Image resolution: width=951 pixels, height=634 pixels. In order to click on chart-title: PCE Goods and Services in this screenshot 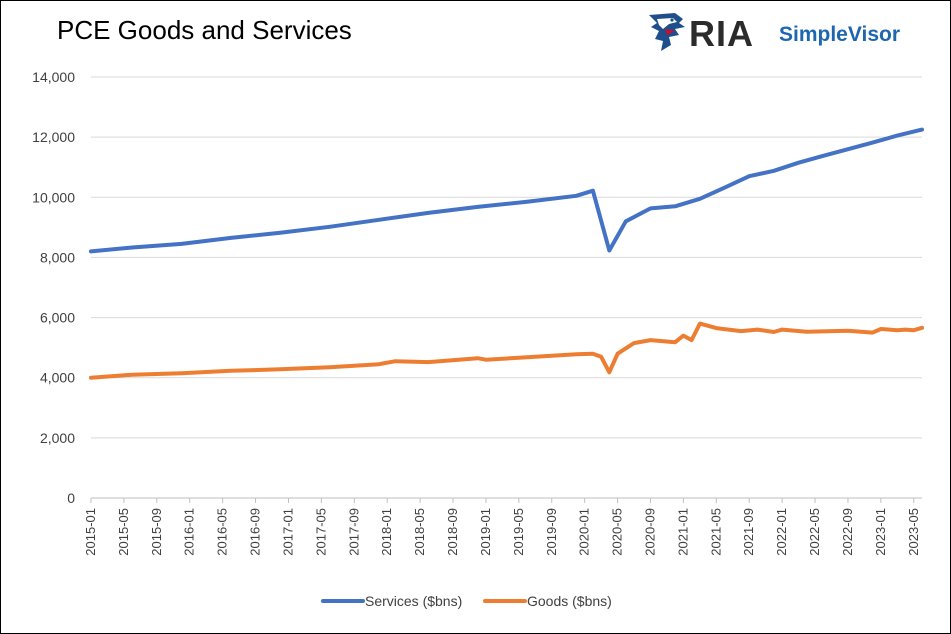, I will do `click(204, 30)`.